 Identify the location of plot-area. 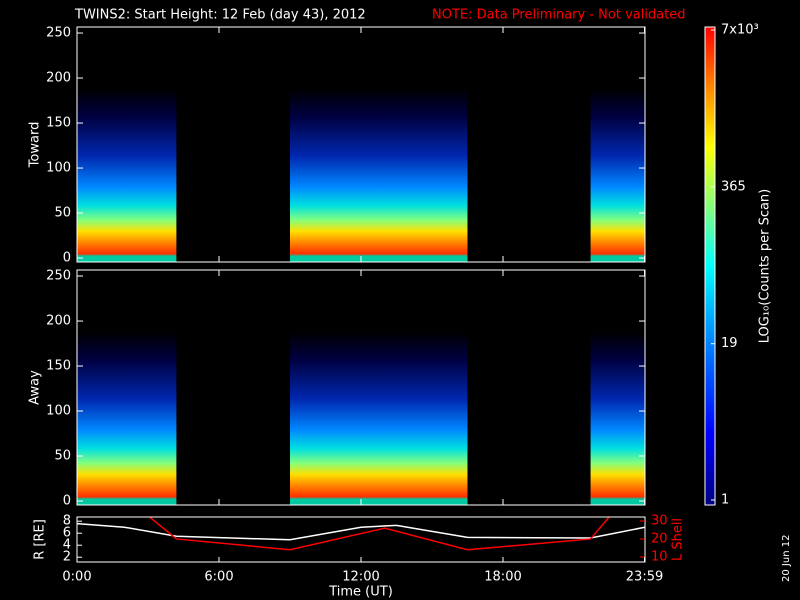
(361, 534).